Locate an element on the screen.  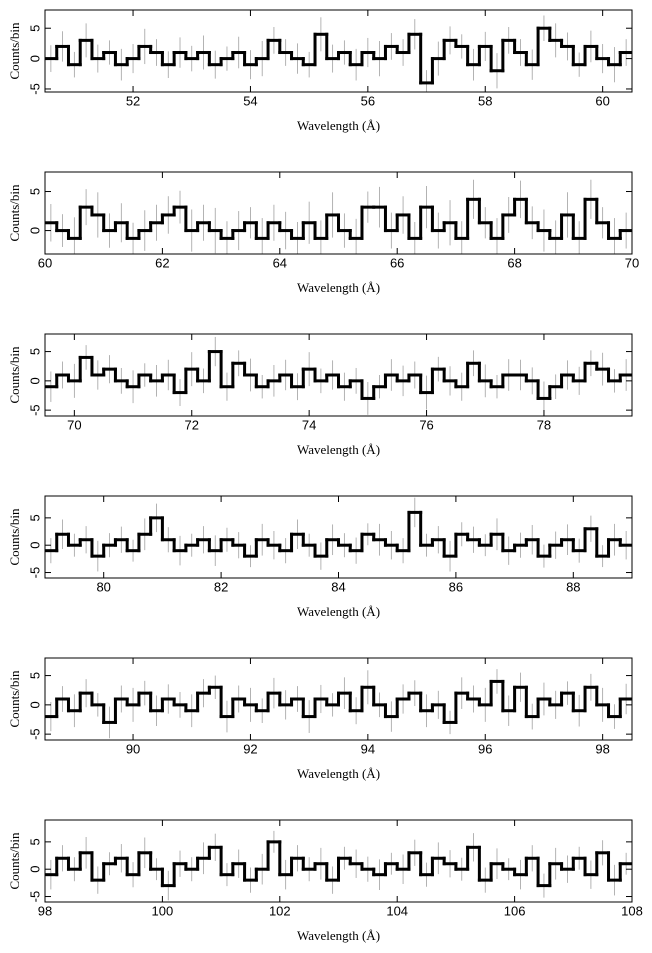
x-tick-label: 102 is located at coordinates (280, 910).